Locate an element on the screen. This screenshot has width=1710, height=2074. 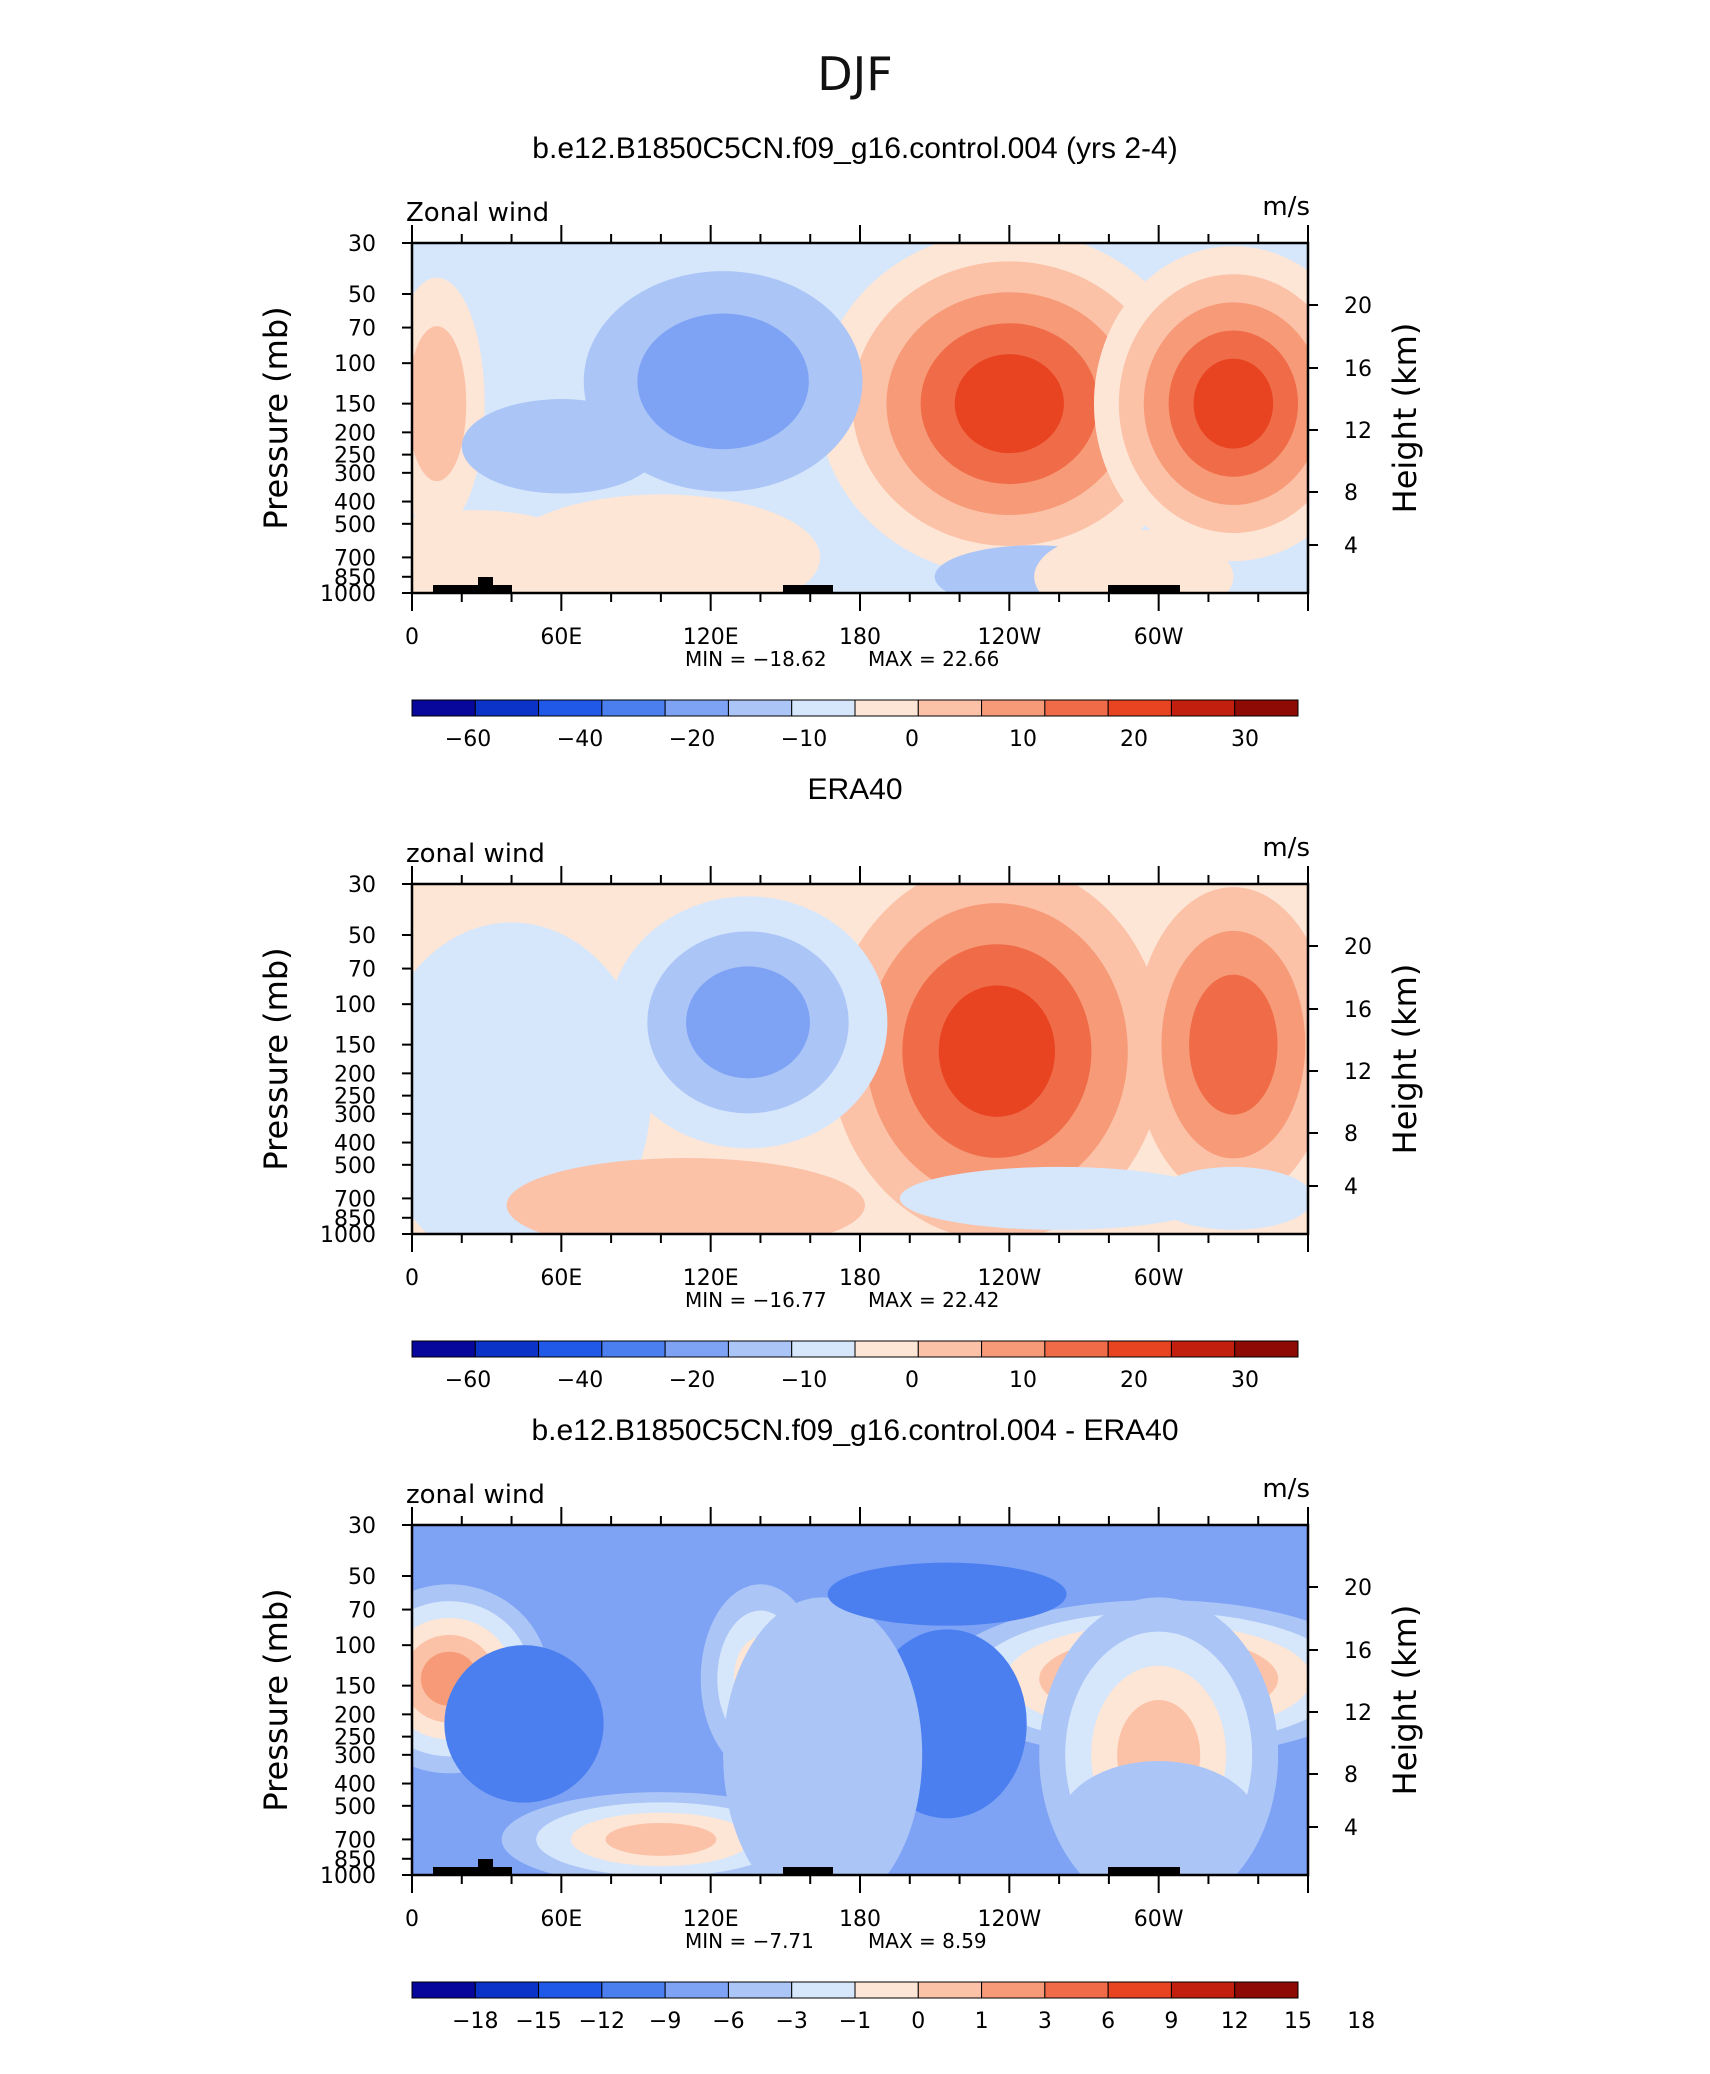
y-tick-label: 30 is located at coordinates (362, 244).